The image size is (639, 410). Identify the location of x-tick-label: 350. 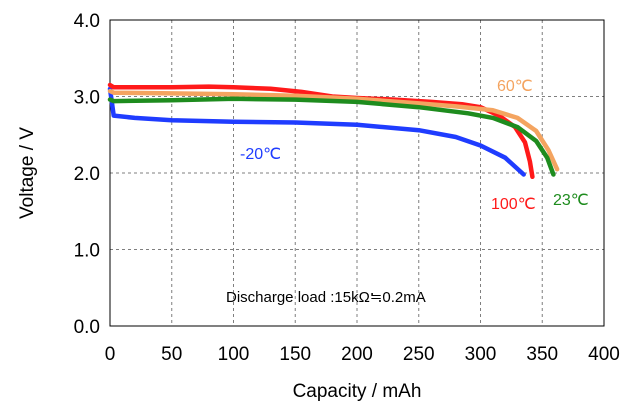
(542, 354).